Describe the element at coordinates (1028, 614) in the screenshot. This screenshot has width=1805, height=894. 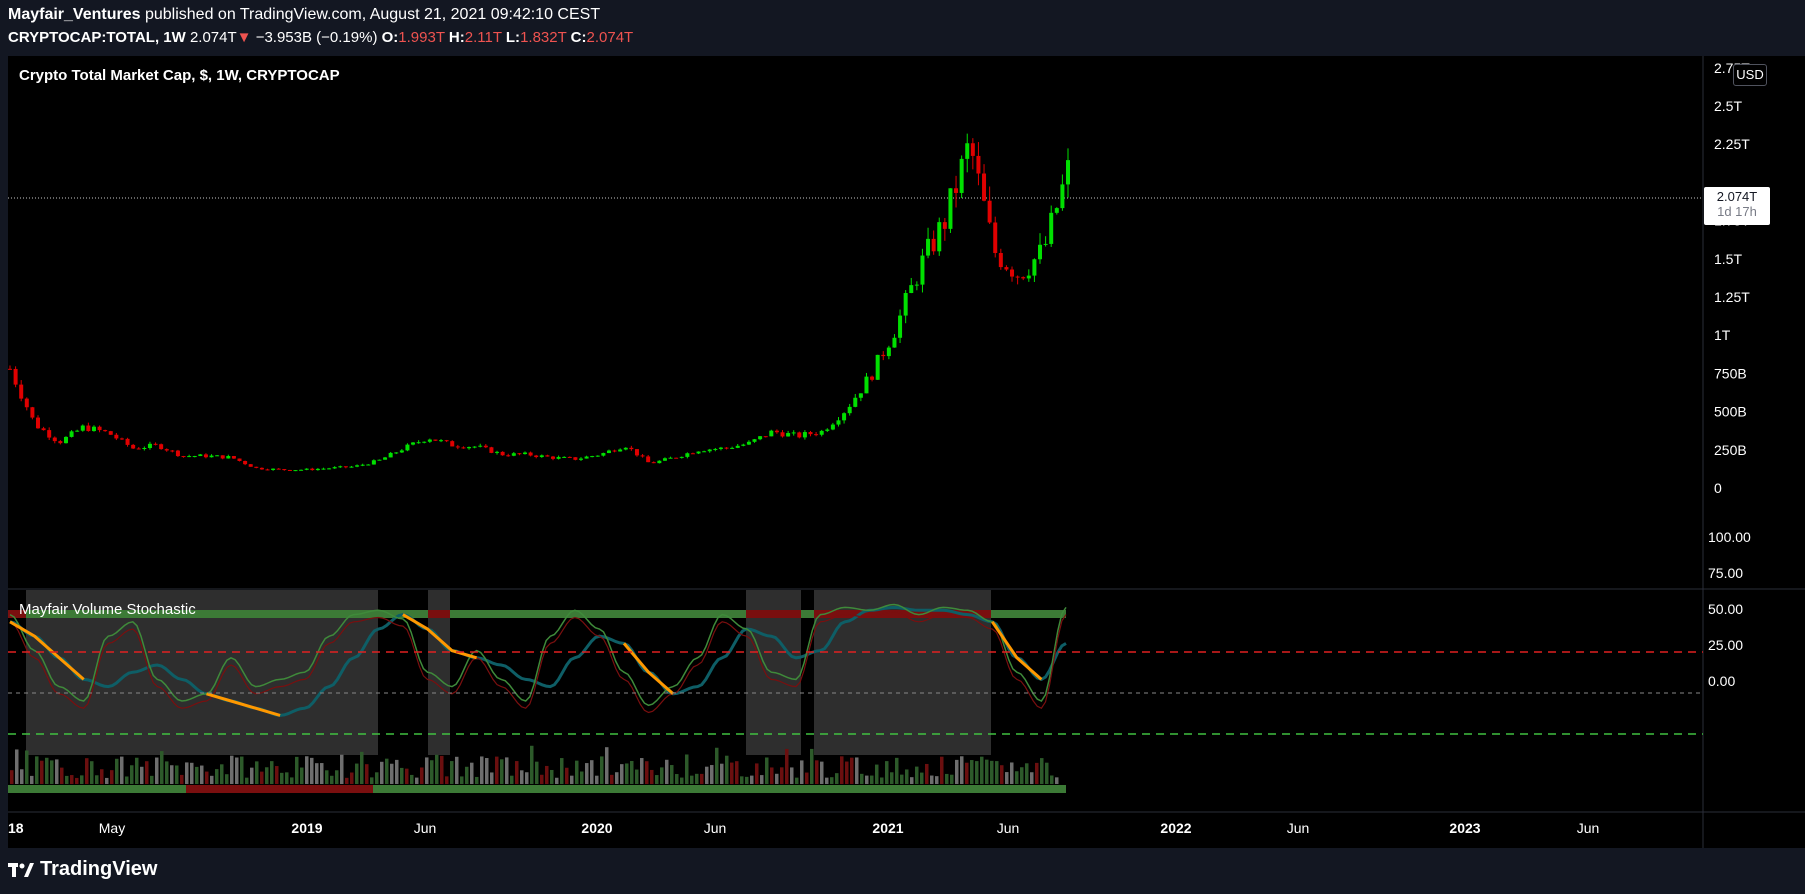
I see `top-band-segment` at that location.